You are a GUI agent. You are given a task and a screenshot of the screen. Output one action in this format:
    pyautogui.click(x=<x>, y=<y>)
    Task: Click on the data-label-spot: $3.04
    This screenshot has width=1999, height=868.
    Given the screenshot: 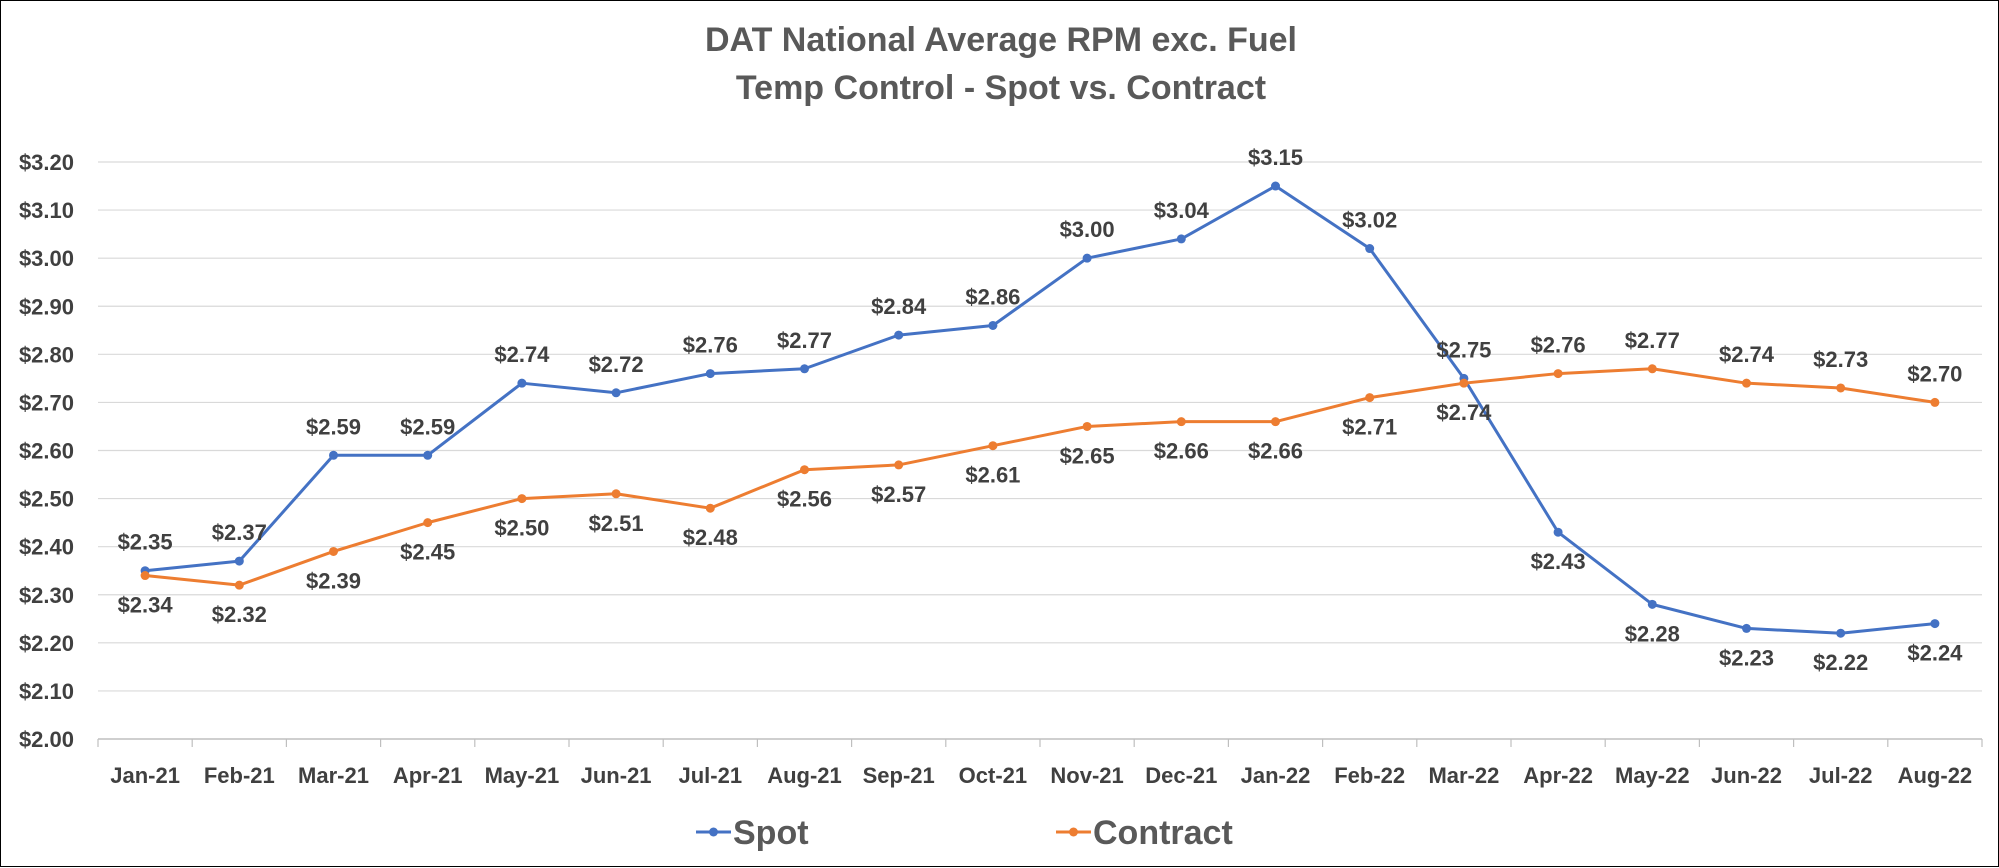 What is the action you would take?
    pyautogui.click(x=1182, y=210)
    